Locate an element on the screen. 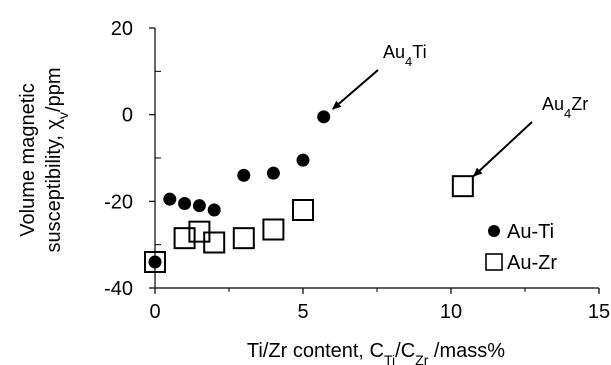 The height and width of the screenshot is (365, 611). y-tick-label: -40 is located at coordinates (118, 289).